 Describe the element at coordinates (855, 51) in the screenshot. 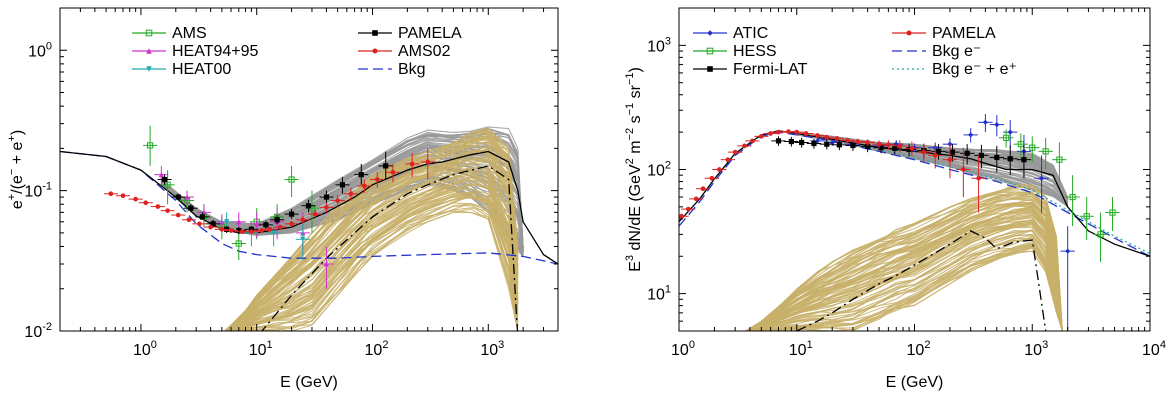

I see `legend: ATIC PAMELA HESS Bkg e⁻ Fermi-LAT Bkg e⁻ + e⁺` at that location.